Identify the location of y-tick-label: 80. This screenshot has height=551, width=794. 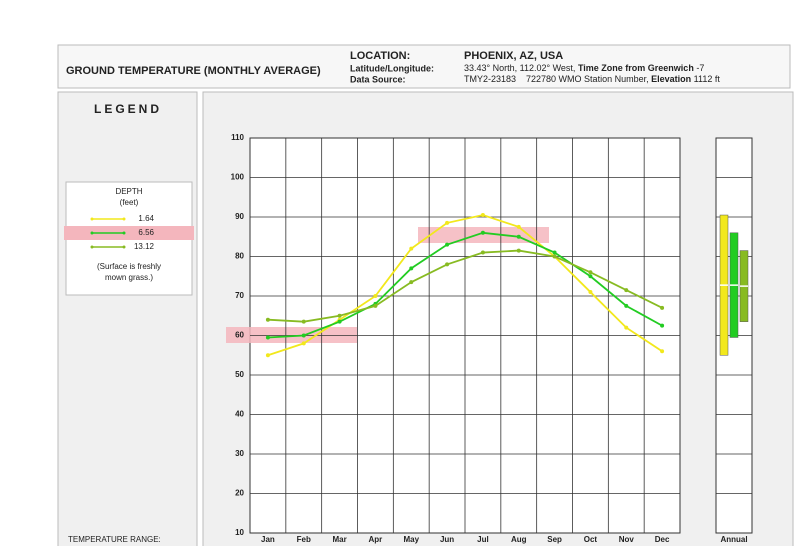
(239, 256).